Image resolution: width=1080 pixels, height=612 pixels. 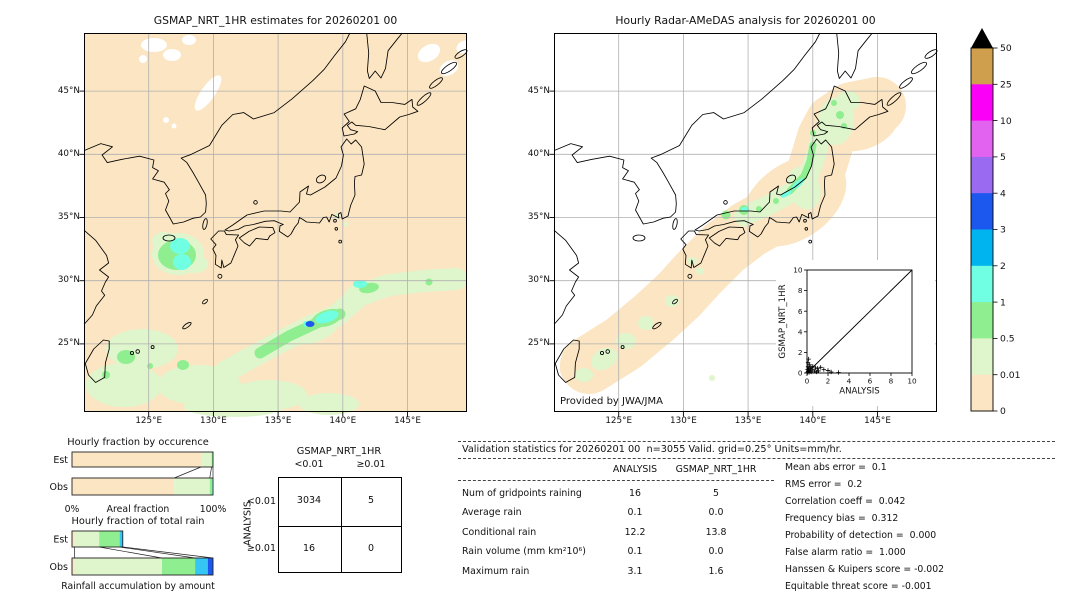 What do you see at coordinates (1006, 48) in the screenshot?
I see `svg-text: 50` at bounding box center [1006, 48].